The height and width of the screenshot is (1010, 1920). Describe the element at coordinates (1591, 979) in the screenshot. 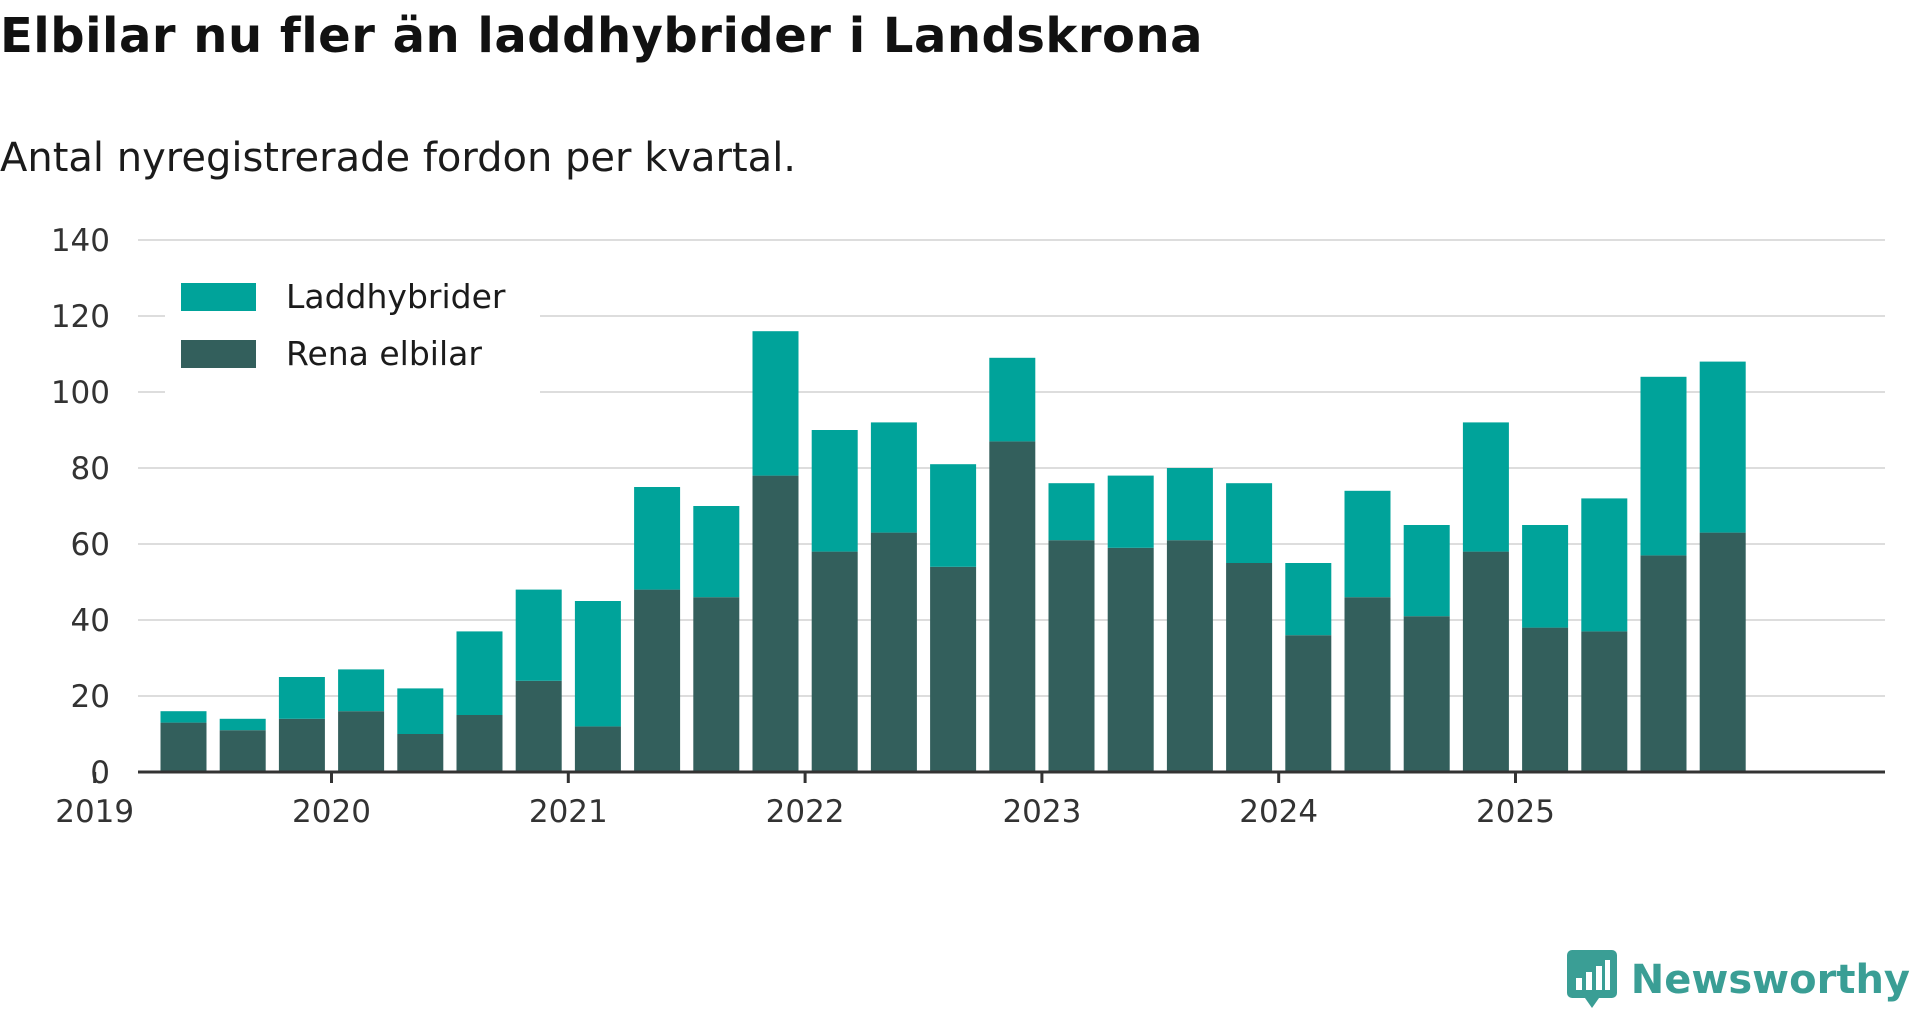

I see `newsworthy-logo-icon` at that location.